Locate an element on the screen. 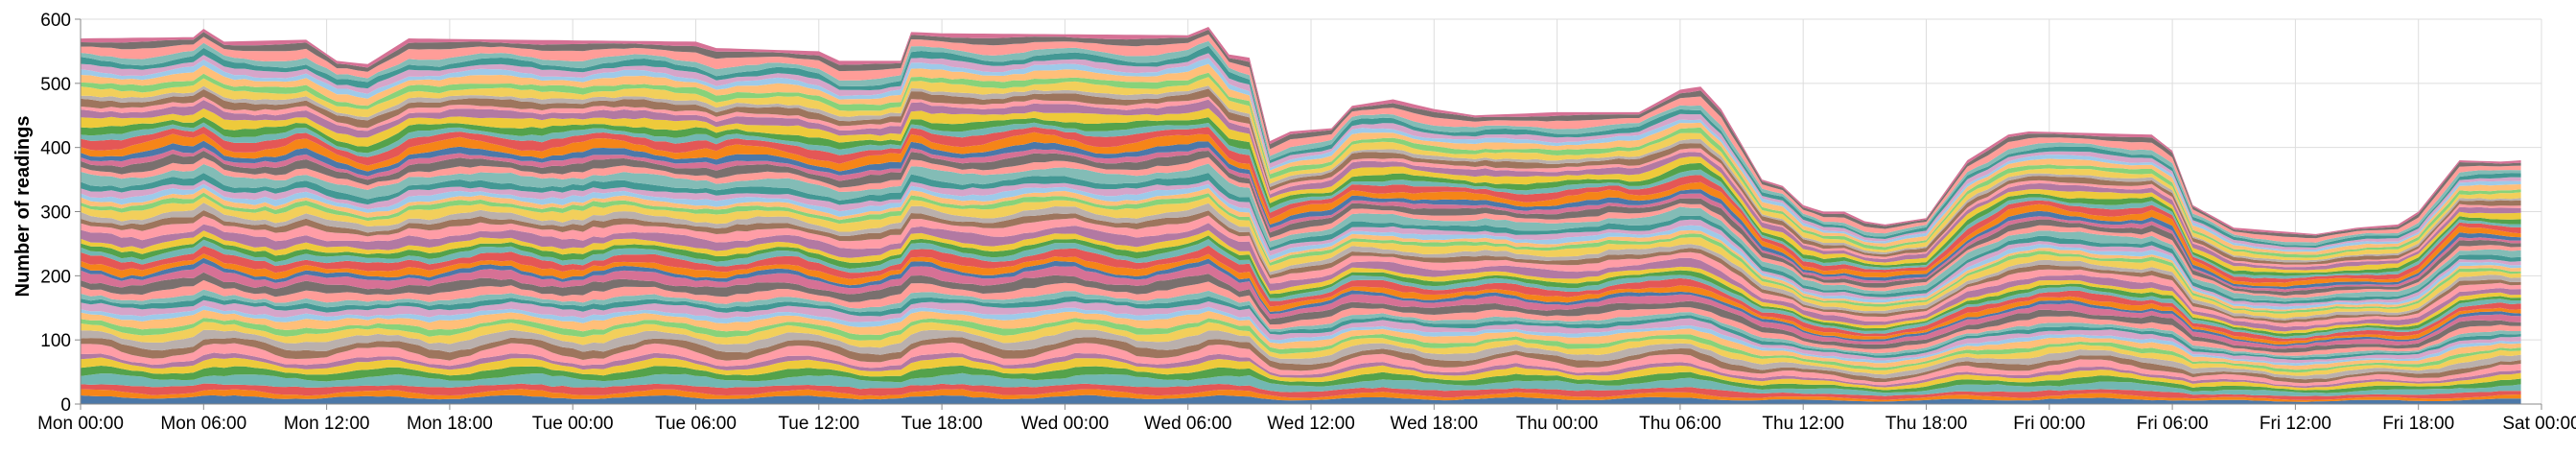  y-tick-label: 300 is located at coordinates (55, 213).